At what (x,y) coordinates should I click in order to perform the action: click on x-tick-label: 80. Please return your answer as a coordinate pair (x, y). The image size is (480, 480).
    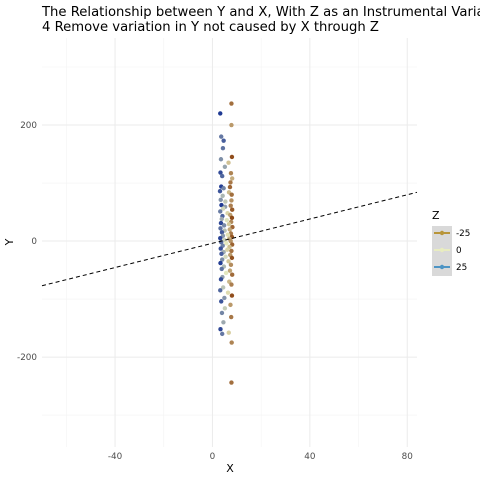
    Looking at the image, I should click on (408, 457).